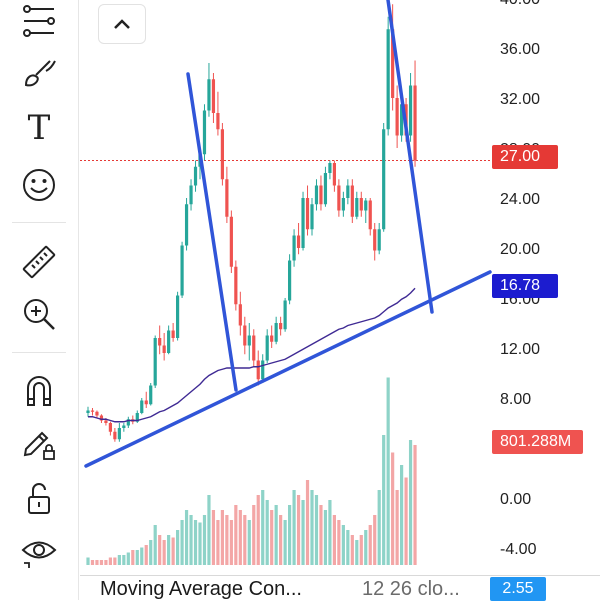 The height and width of the screenshot is (601, 600). I want to click on falling-trend-line-left, so click(212, 232).